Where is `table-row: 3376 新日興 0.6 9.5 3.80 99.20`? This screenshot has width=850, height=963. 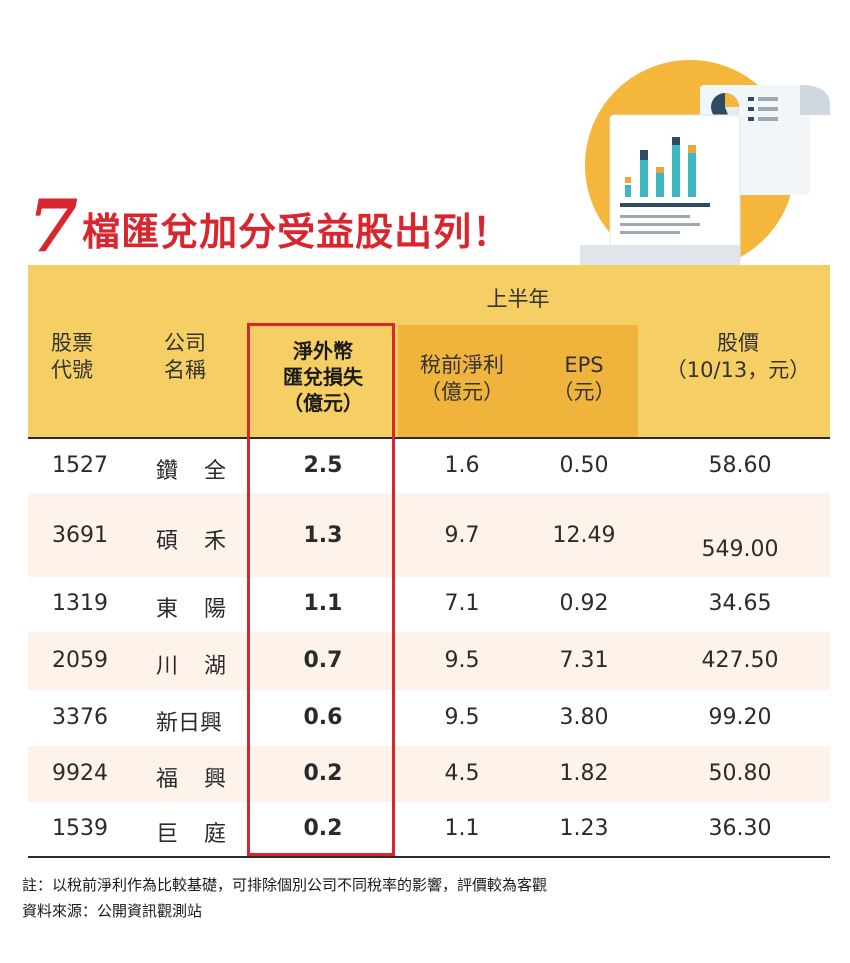
table-row: 3376 新日興 0.6 9.5 3.80 99.20 is located at coordinates (429, 718).